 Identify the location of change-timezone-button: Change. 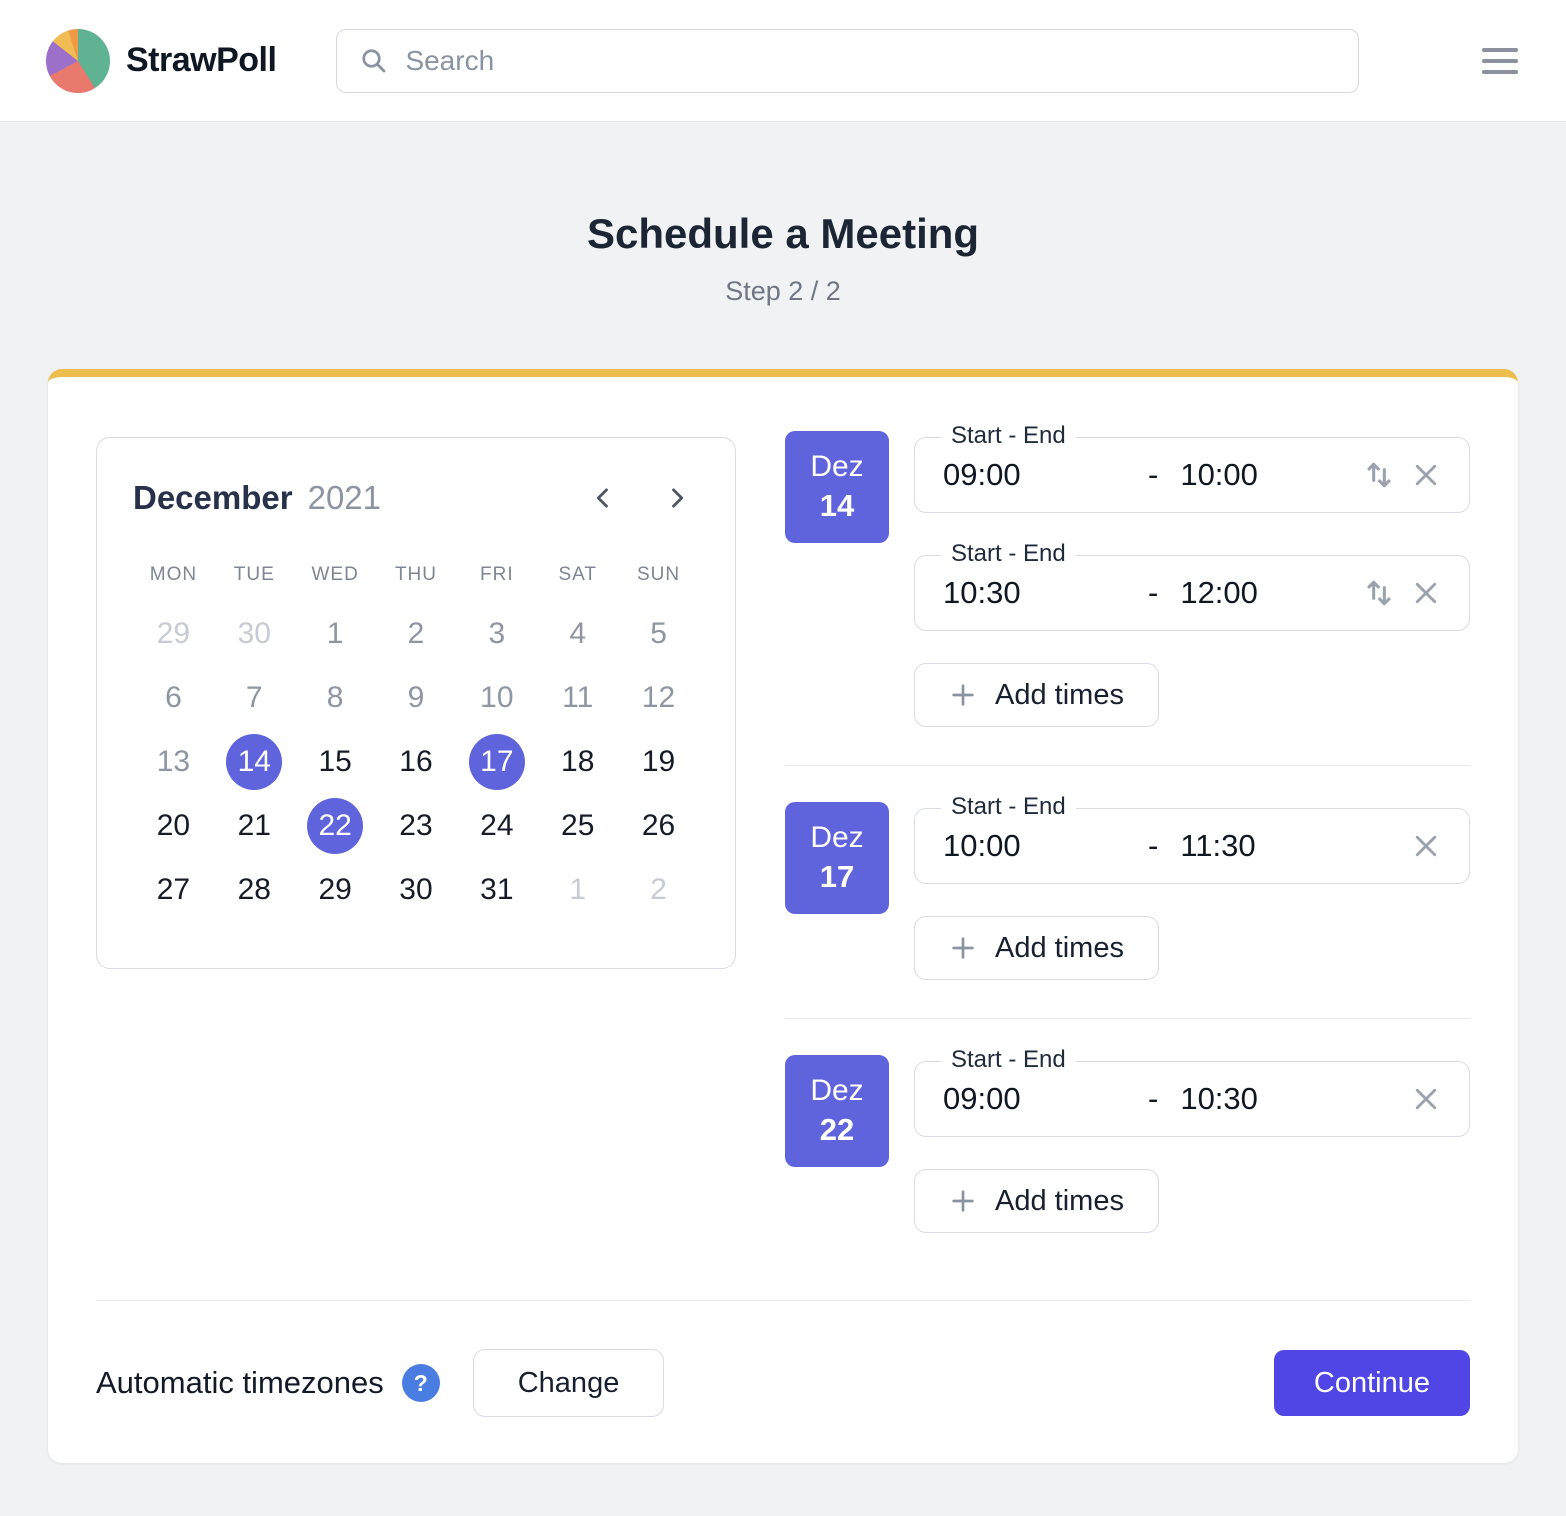
(568, 1383).